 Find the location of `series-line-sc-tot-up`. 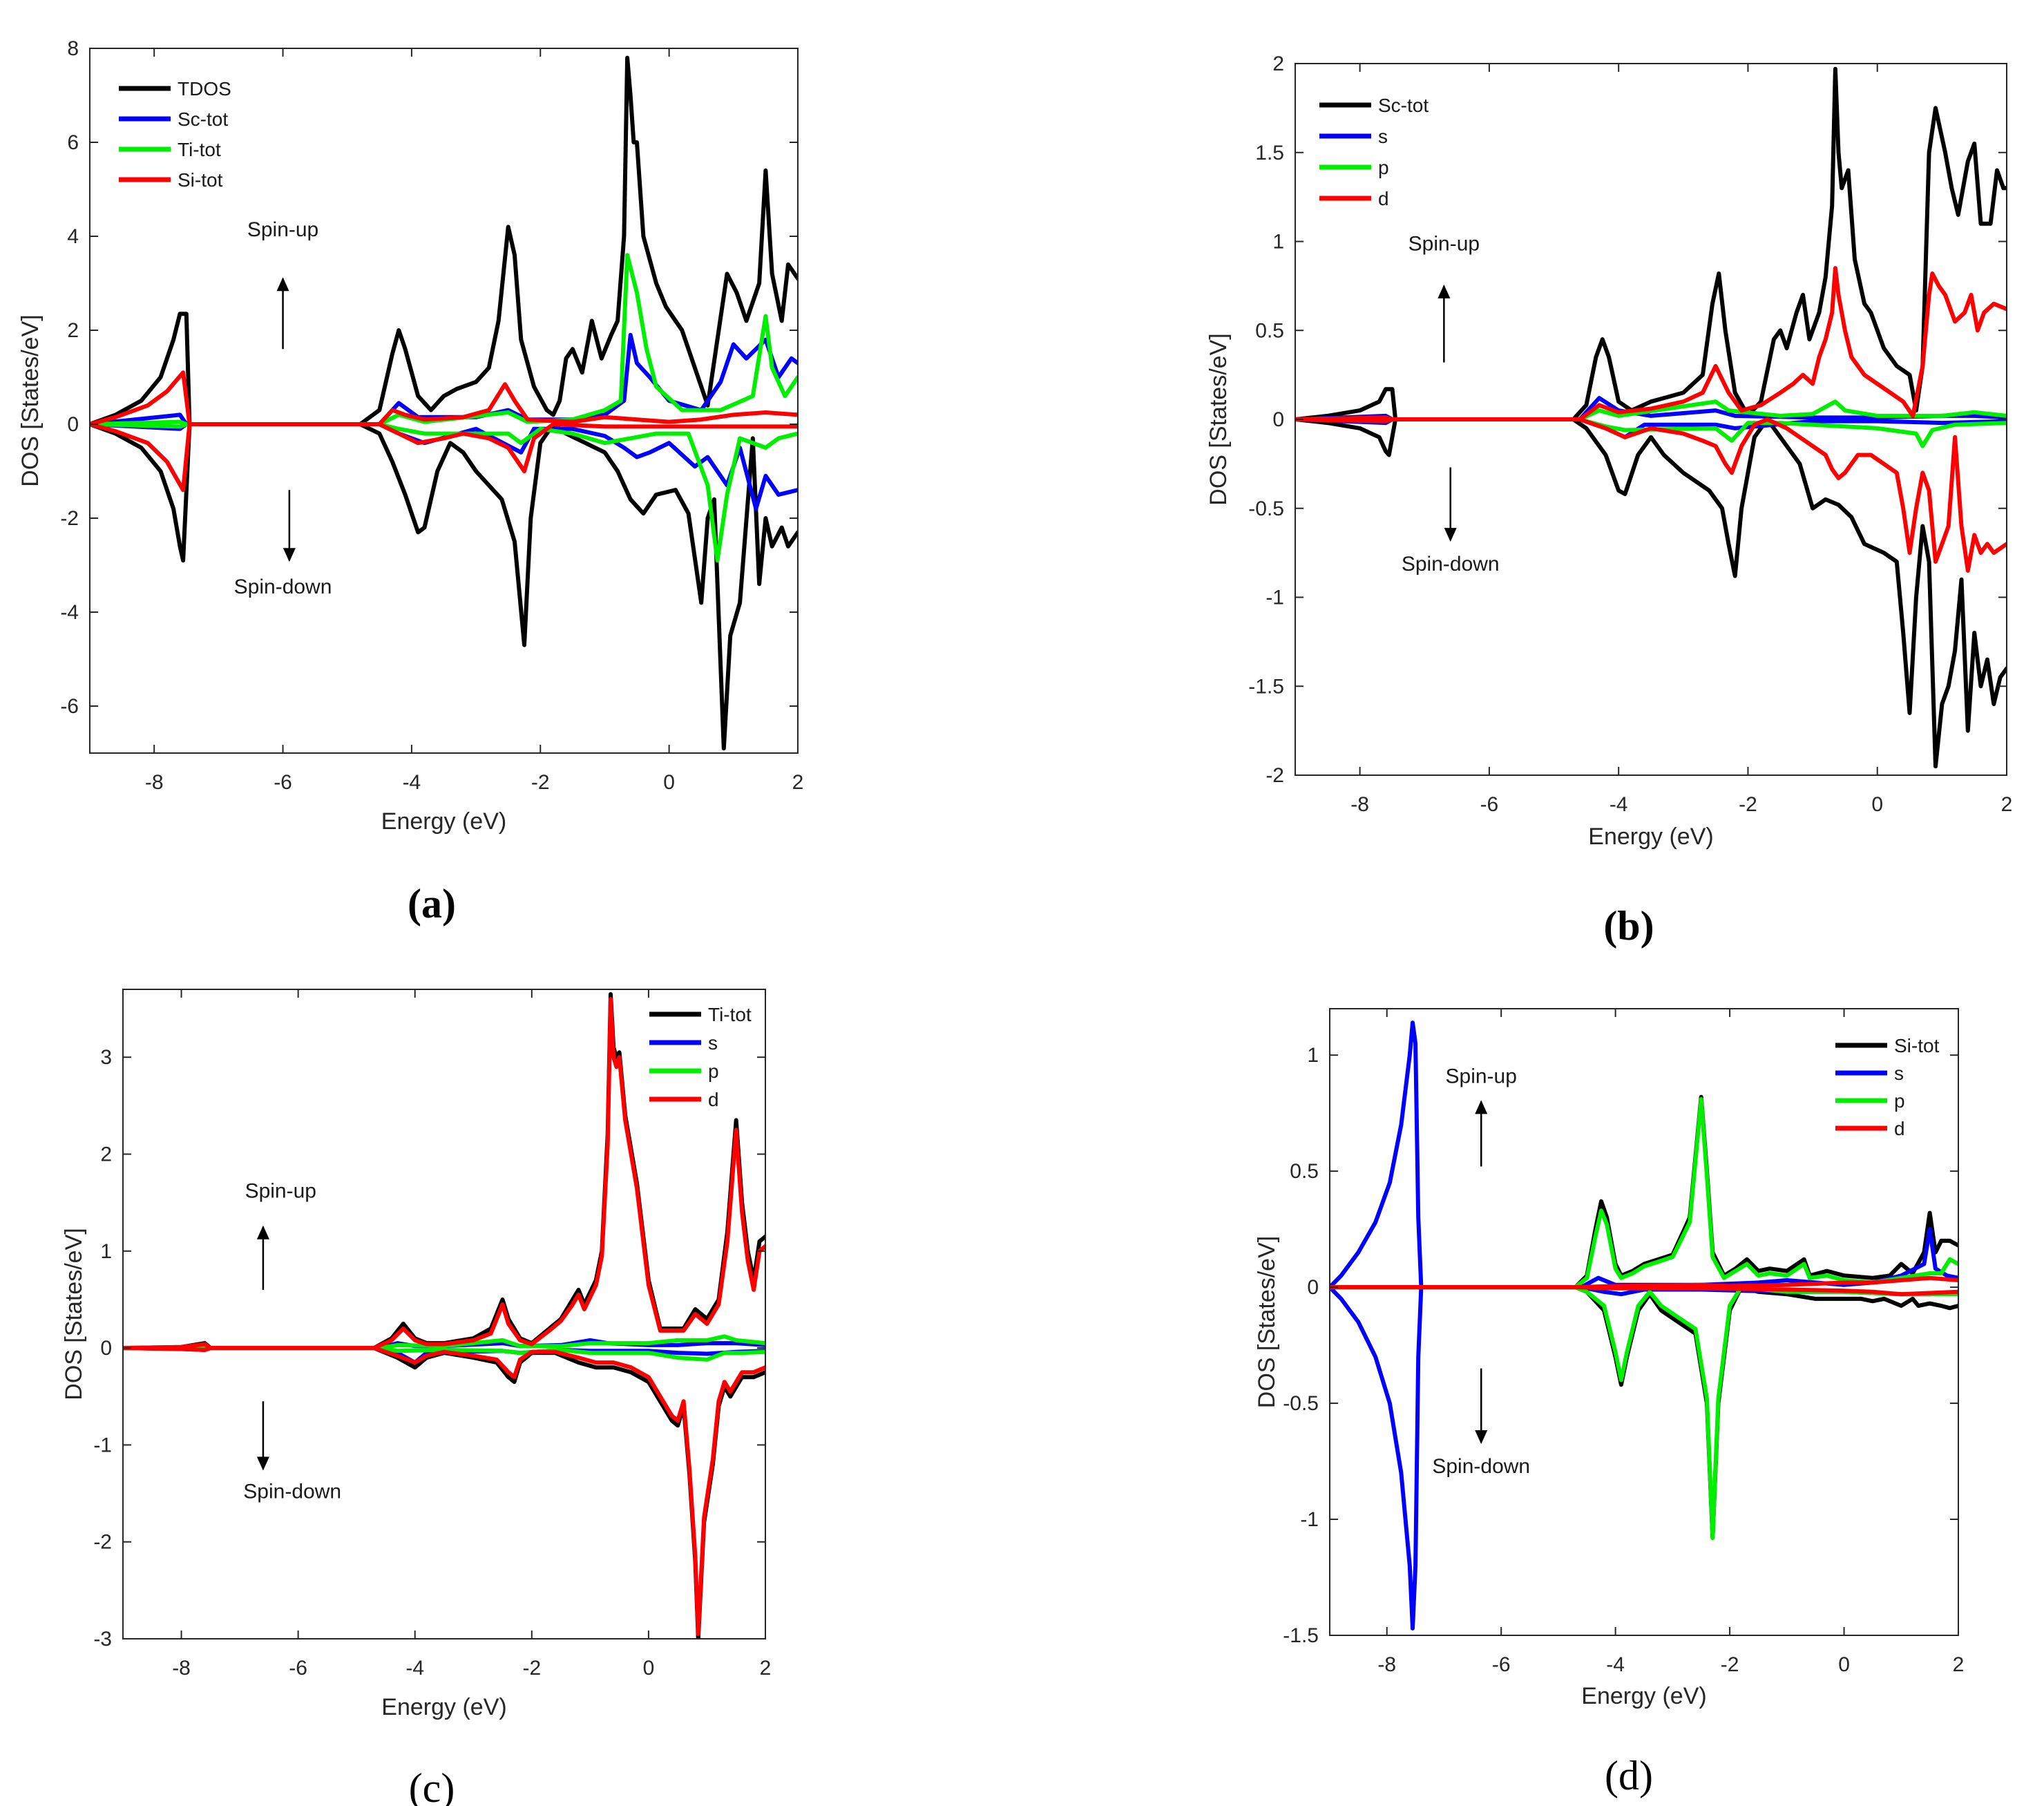

series-line-sc-tot-up is located at coordinates (444, 379).